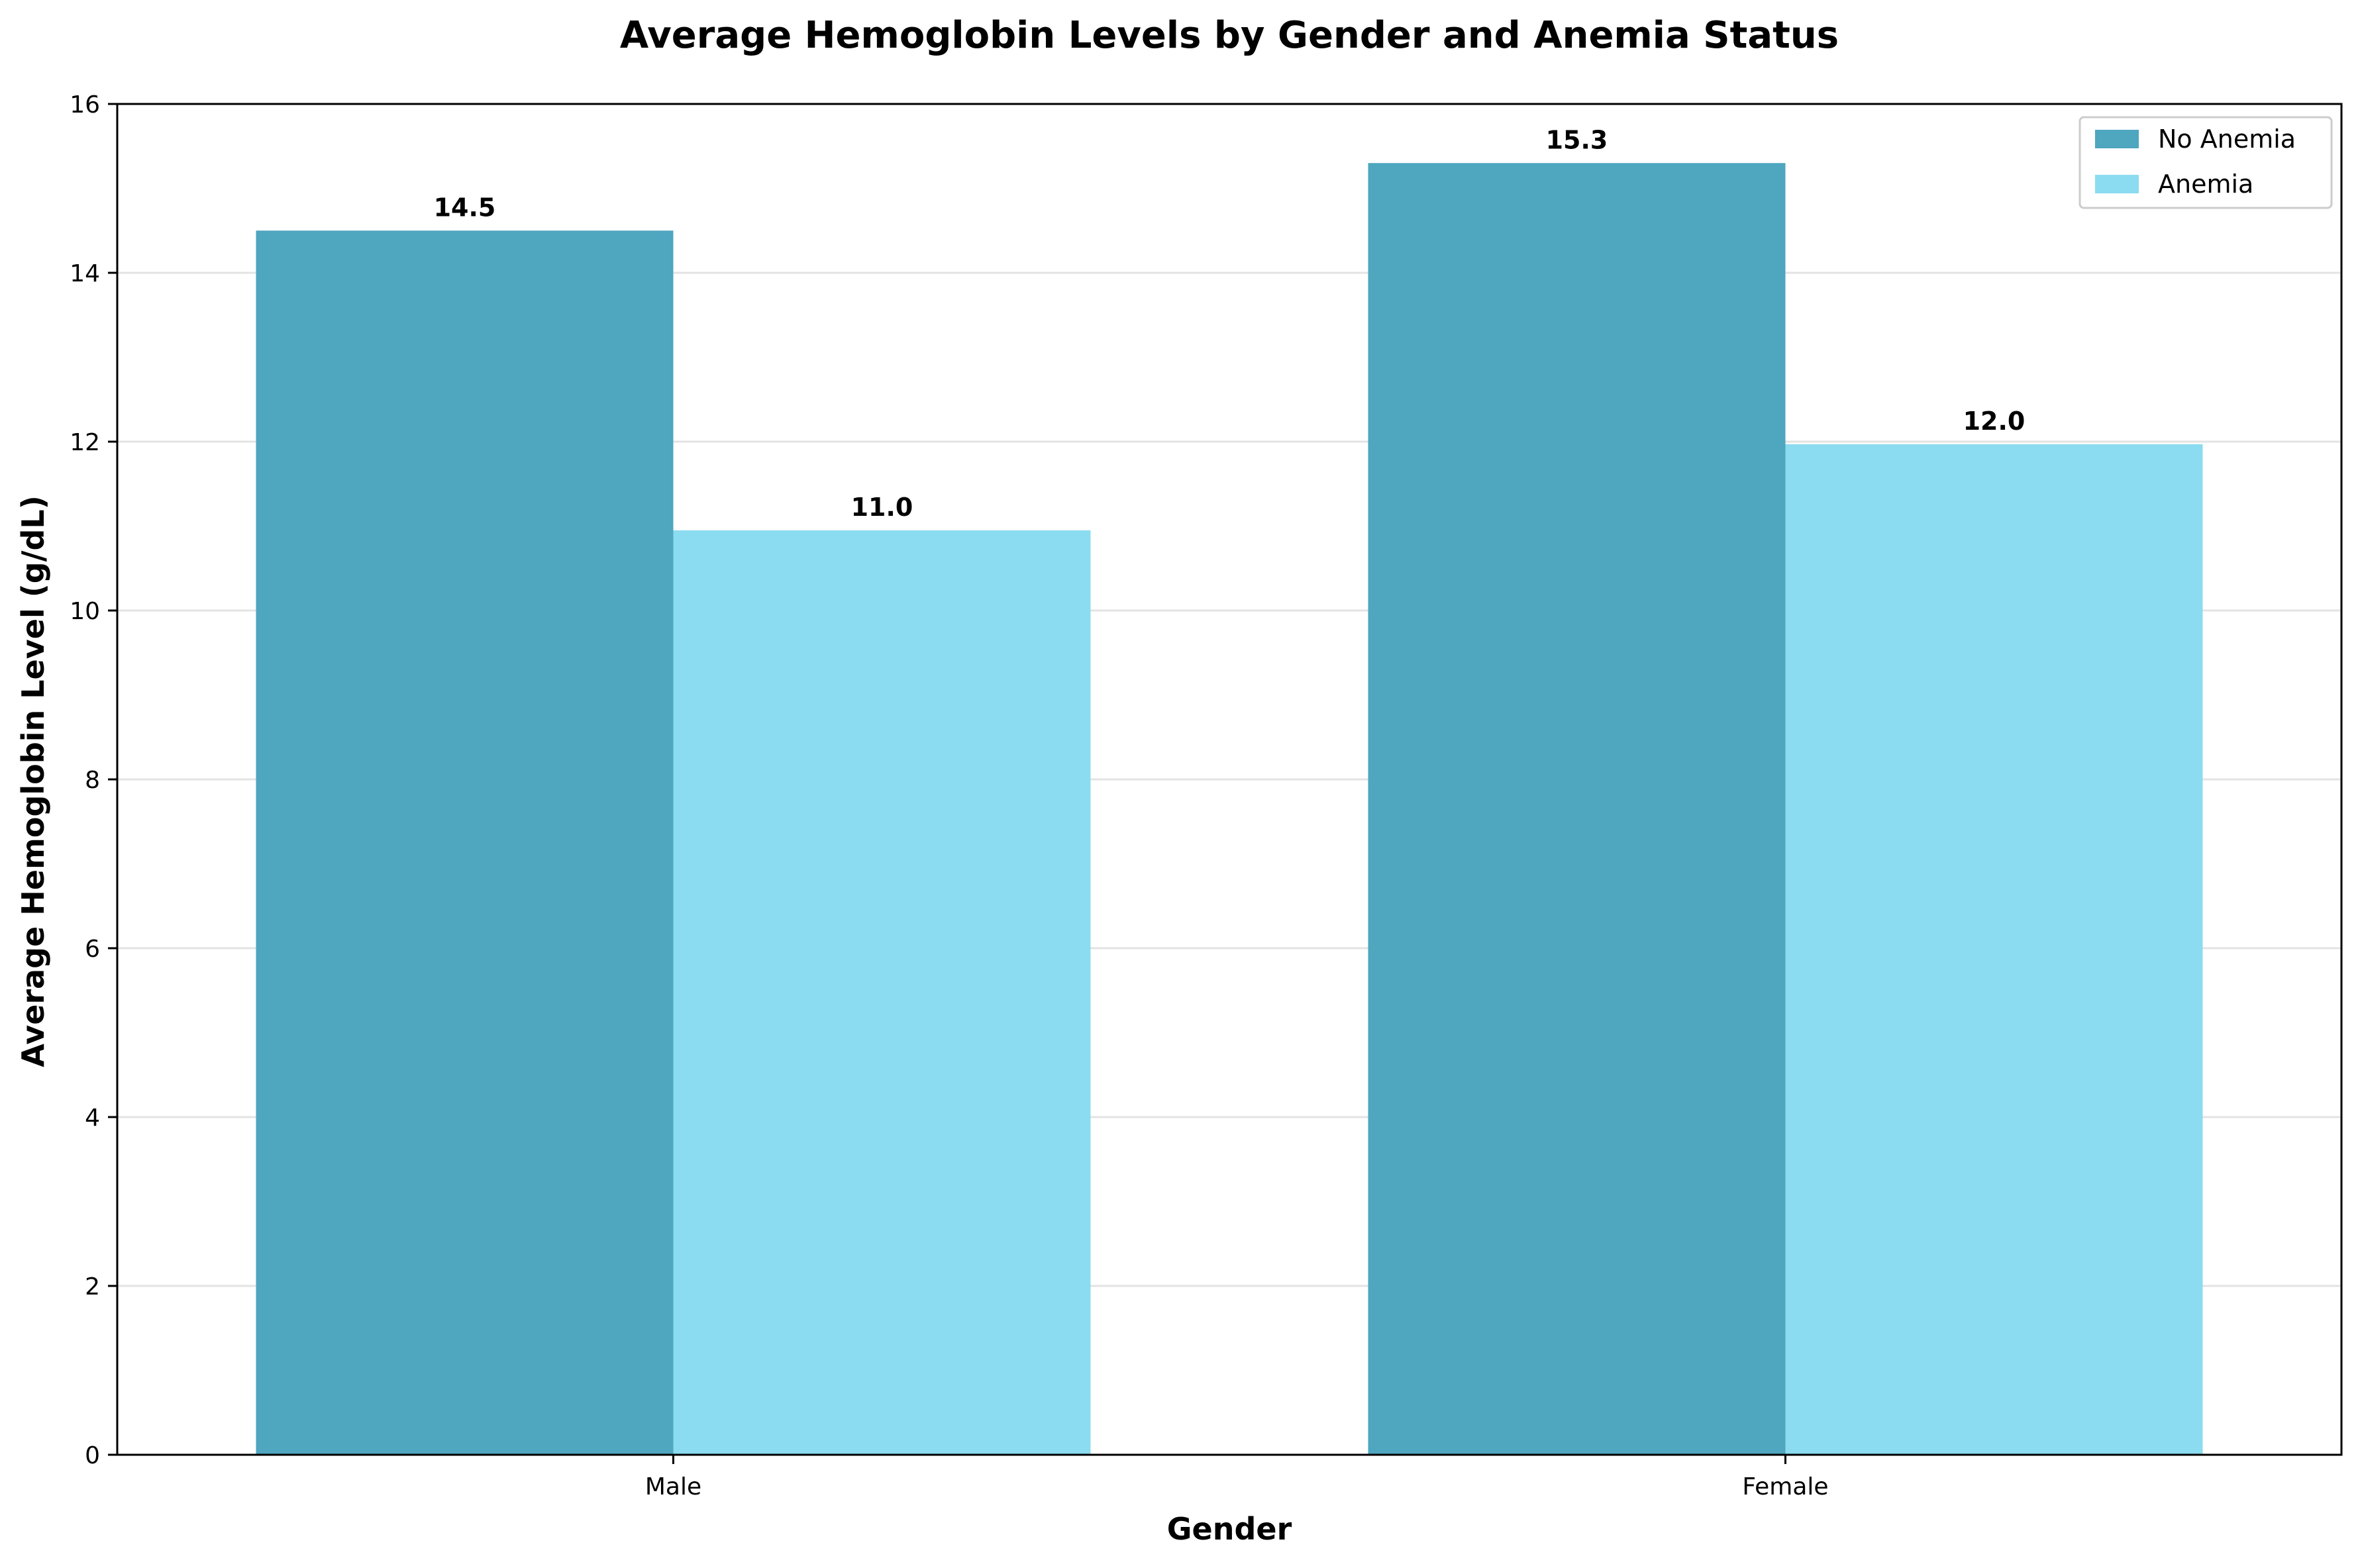 This screenshot has width=2360, height=1568. Describe the element at coordinates (673, 1486) in the screenshot. I see `x-tick-label: Male` at that location.